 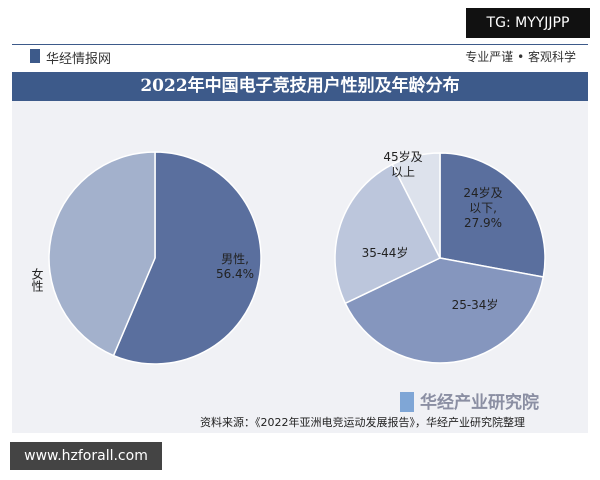 I want to click on slice-category: 45岁及以上, so click(x=403, y=164).